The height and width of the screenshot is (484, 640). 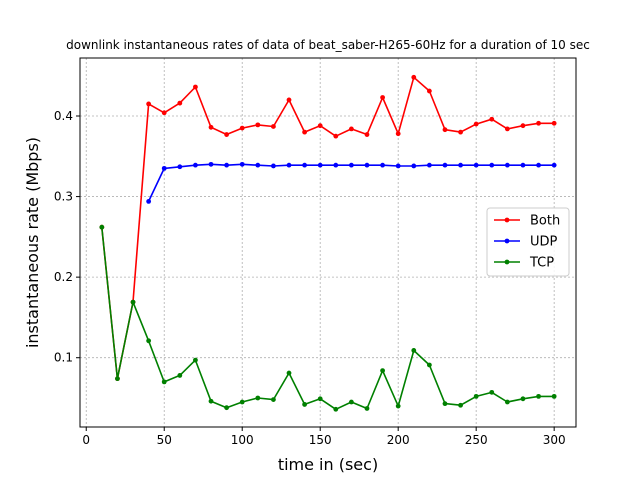 I want to click on legend-marker-udp, so click(x=507, y=241).